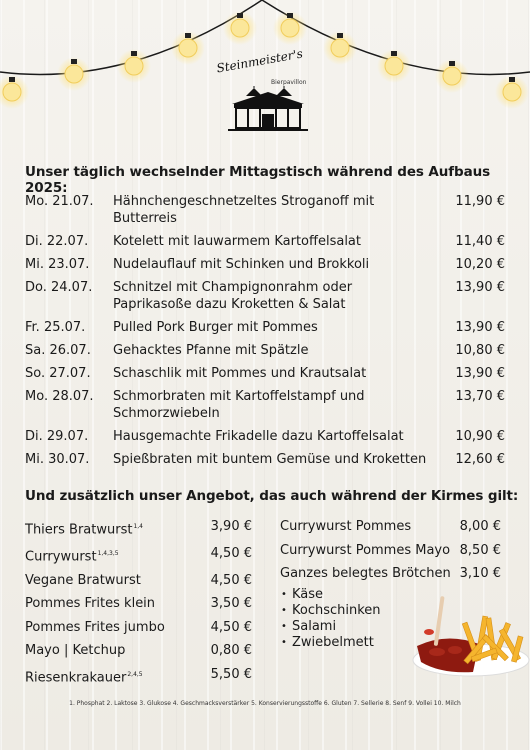 The width and height of the screenshot is (530, 750). I want to click on roll-option-label: Zwiebelmett, so click(333, 642).